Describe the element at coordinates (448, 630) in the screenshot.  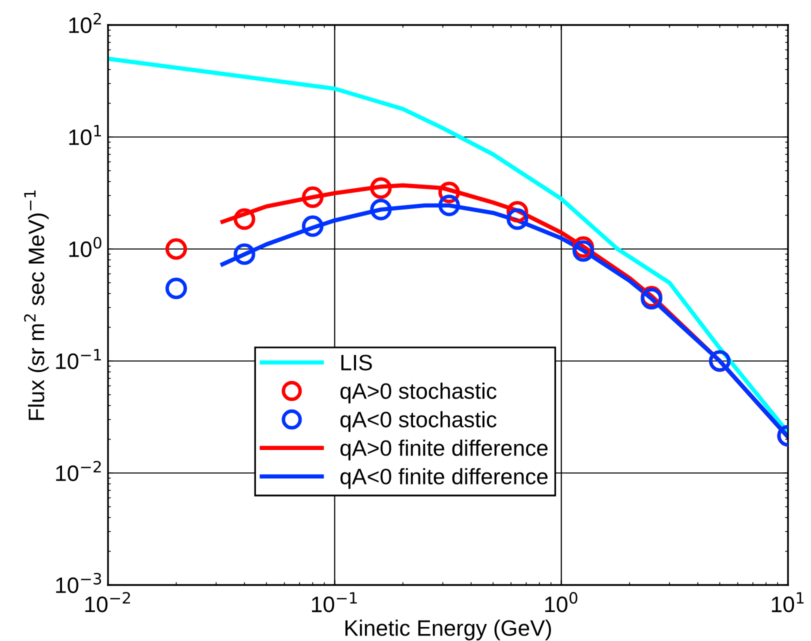
I see `x-axis-title: Kinetic Energy (GeV)` at that location.